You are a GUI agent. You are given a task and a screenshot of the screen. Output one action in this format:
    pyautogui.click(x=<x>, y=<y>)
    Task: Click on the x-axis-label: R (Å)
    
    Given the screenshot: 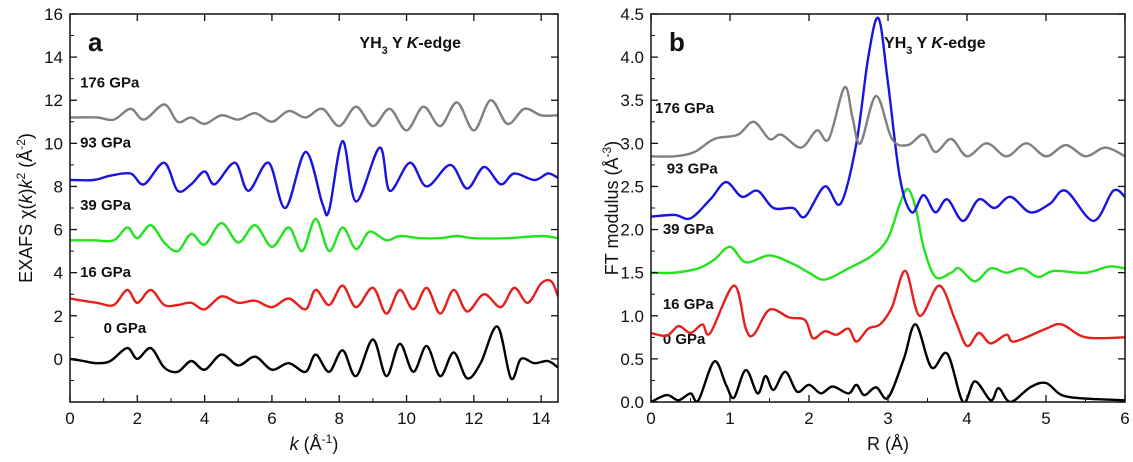 What is the action you would take?
    pyautogui.click(x=888, y=444)
    